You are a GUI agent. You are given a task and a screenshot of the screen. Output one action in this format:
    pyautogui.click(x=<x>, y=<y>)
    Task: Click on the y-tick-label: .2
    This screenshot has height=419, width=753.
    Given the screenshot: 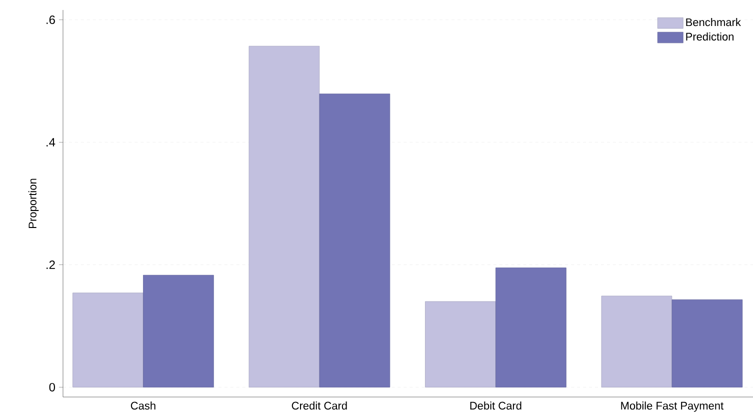 What is the action you would take?
    pyautogui.click(x=50, y=264)
    